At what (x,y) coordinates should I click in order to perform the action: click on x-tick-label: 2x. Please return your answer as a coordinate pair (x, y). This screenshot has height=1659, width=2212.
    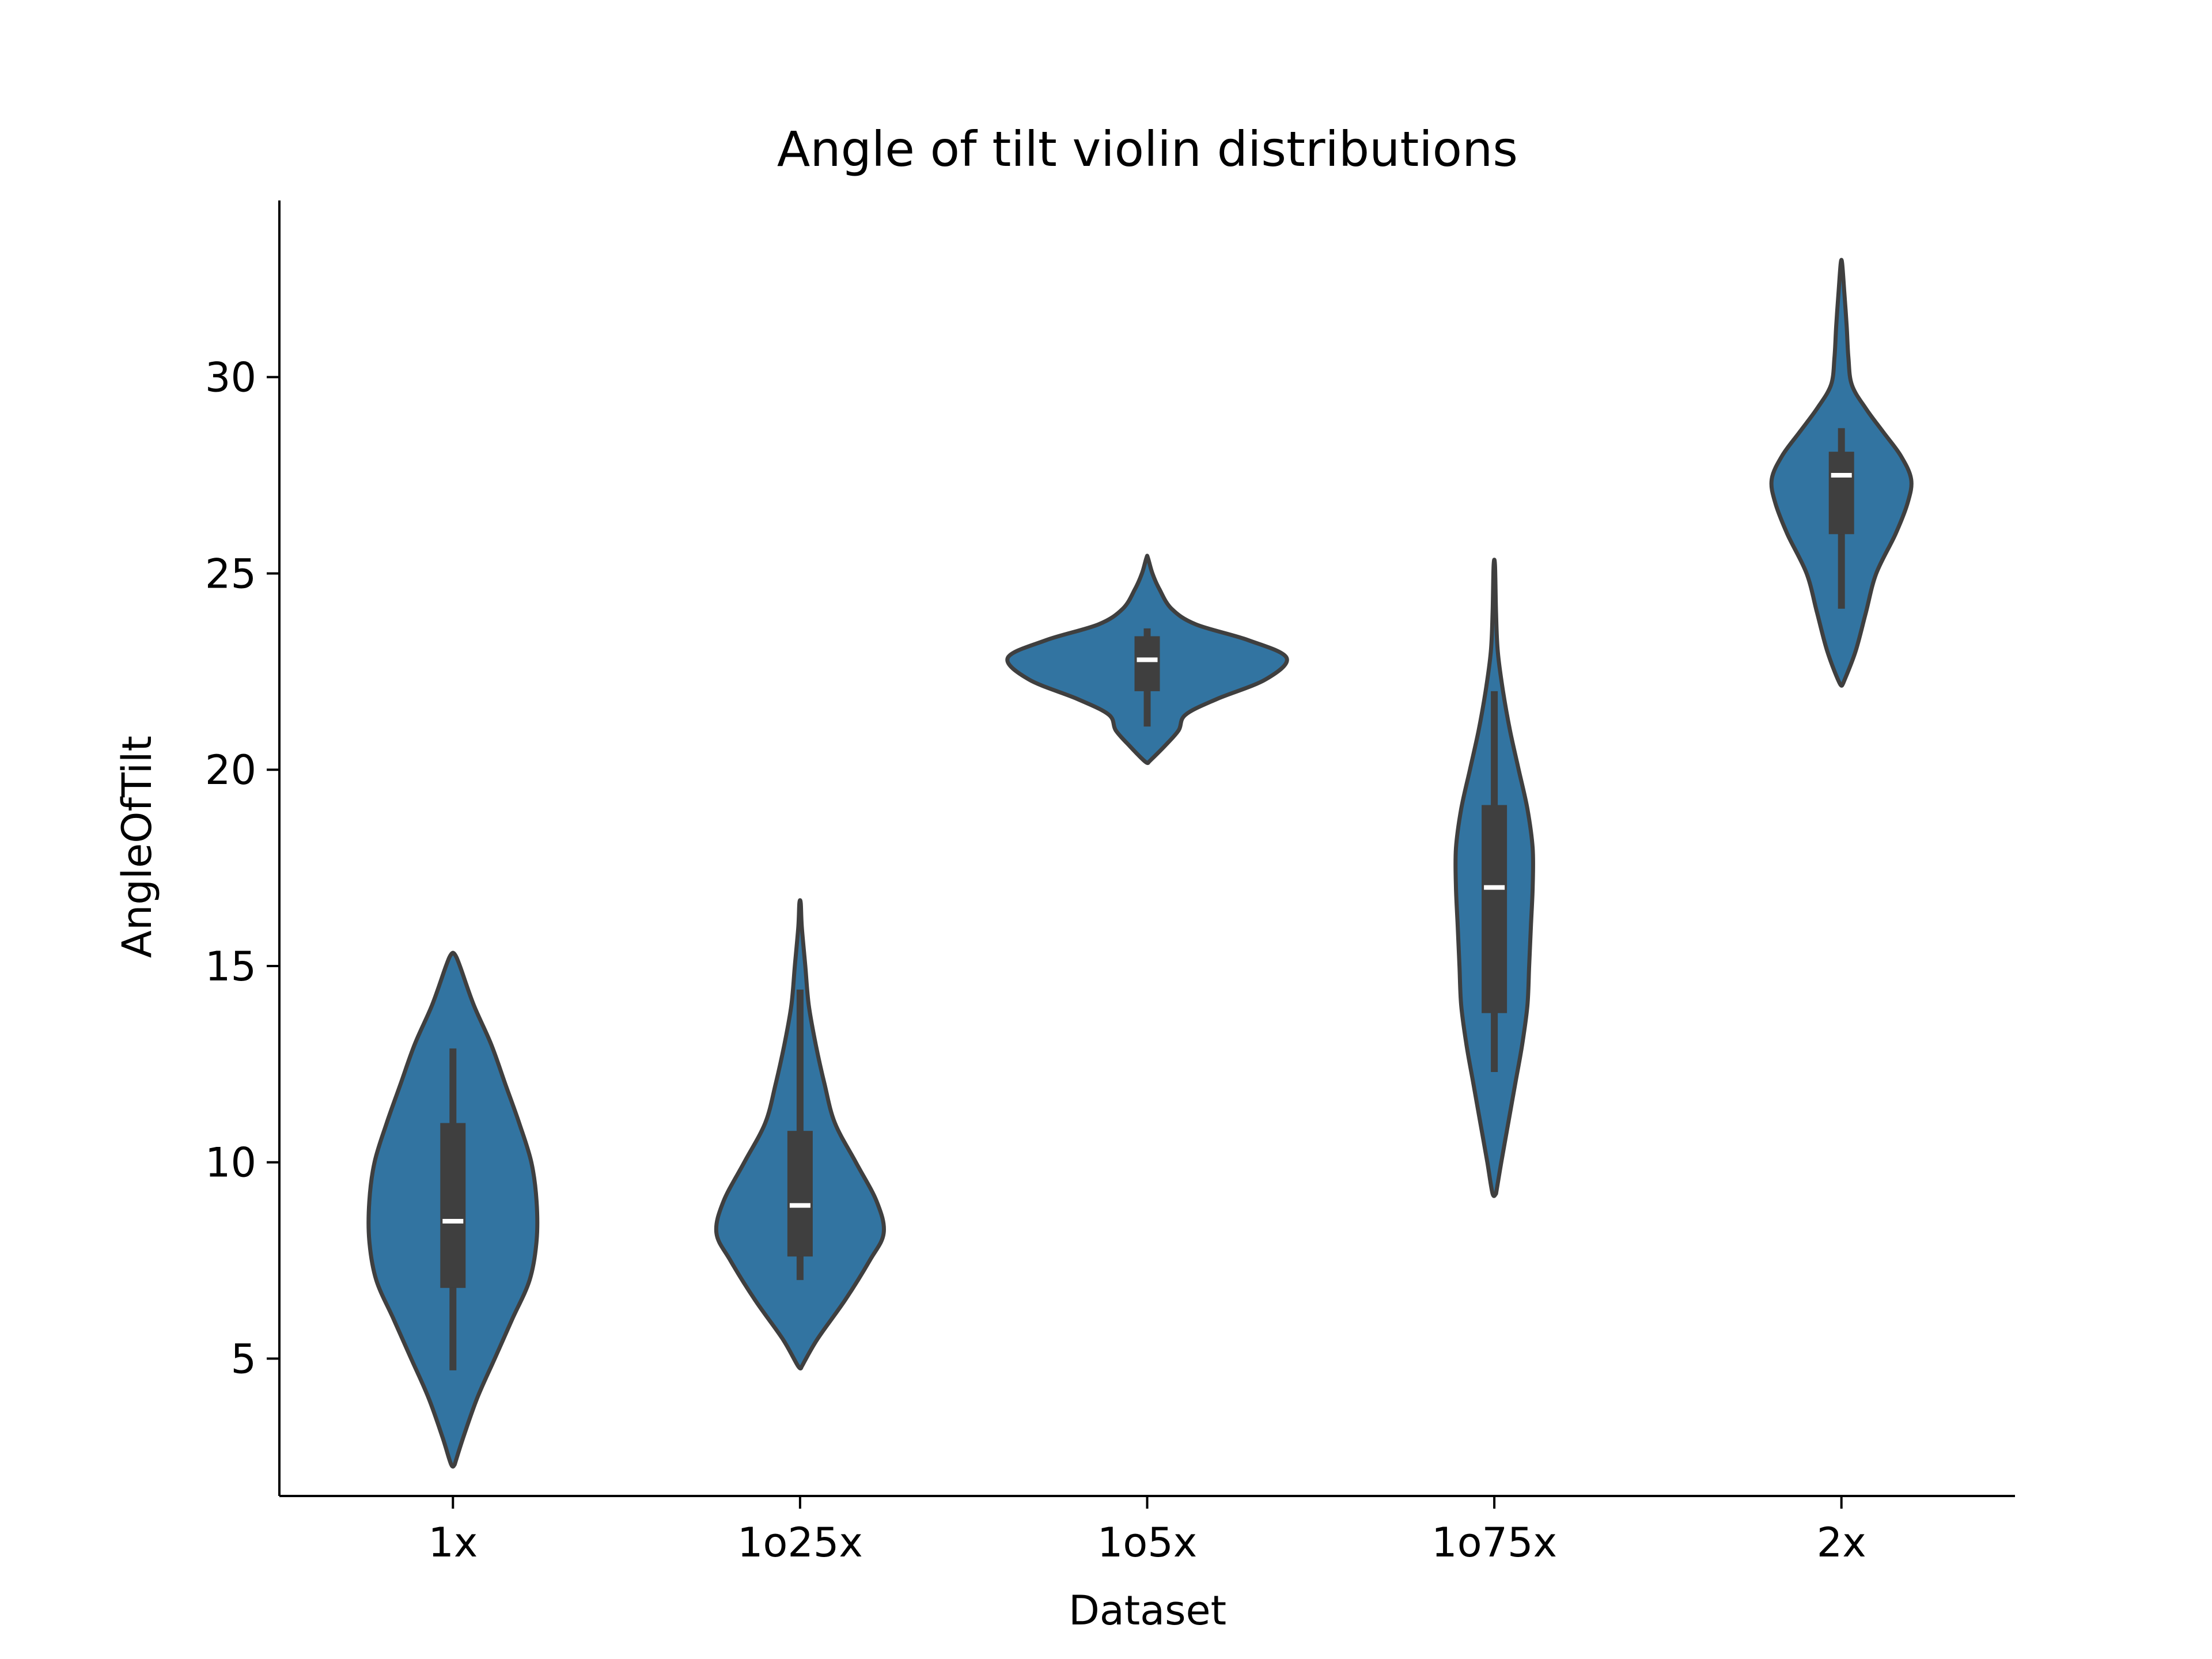
    Looking at the image, I should click on (1841, 1542).